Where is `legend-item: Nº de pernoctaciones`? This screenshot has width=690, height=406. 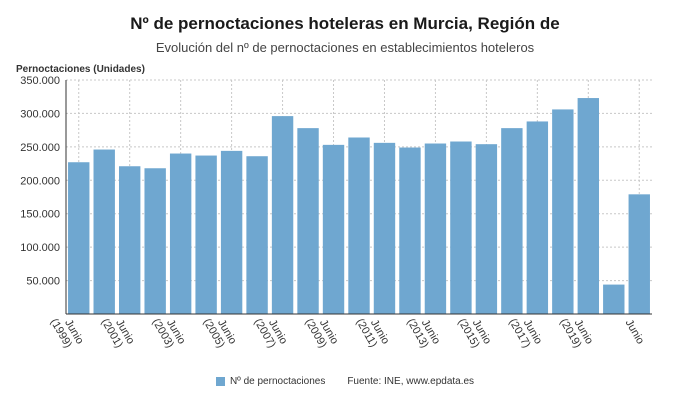 legend-item: Nº de pernoctaciones is located at coordinates (270, 381).